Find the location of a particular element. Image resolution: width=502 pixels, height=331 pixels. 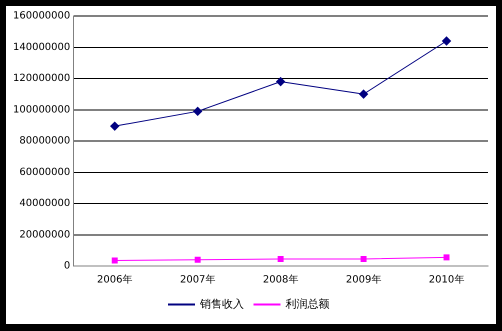

y-tick-label: 60000000 is located at coordinates (44, 172).